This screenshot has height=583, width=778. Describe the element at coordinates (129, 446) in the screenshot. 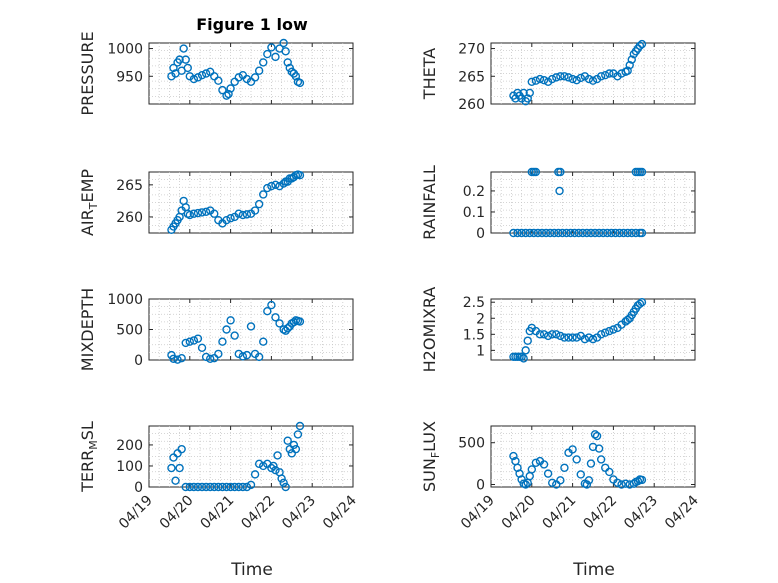

I see `y-tick-label: 200` at that location.